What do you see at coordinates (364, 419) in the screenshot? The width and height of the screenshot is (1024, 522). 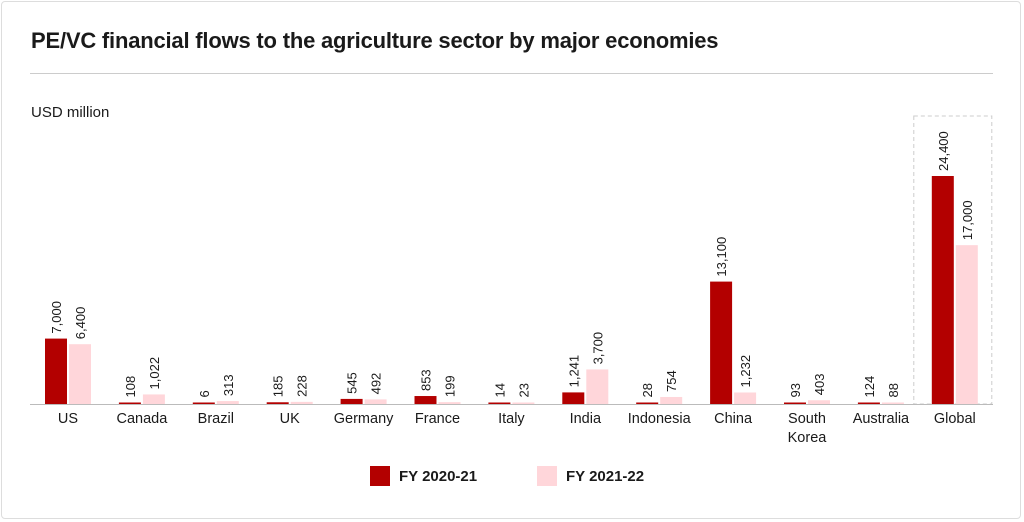 I see `x-tick-label: Germany` at bounding box center [364, 419].